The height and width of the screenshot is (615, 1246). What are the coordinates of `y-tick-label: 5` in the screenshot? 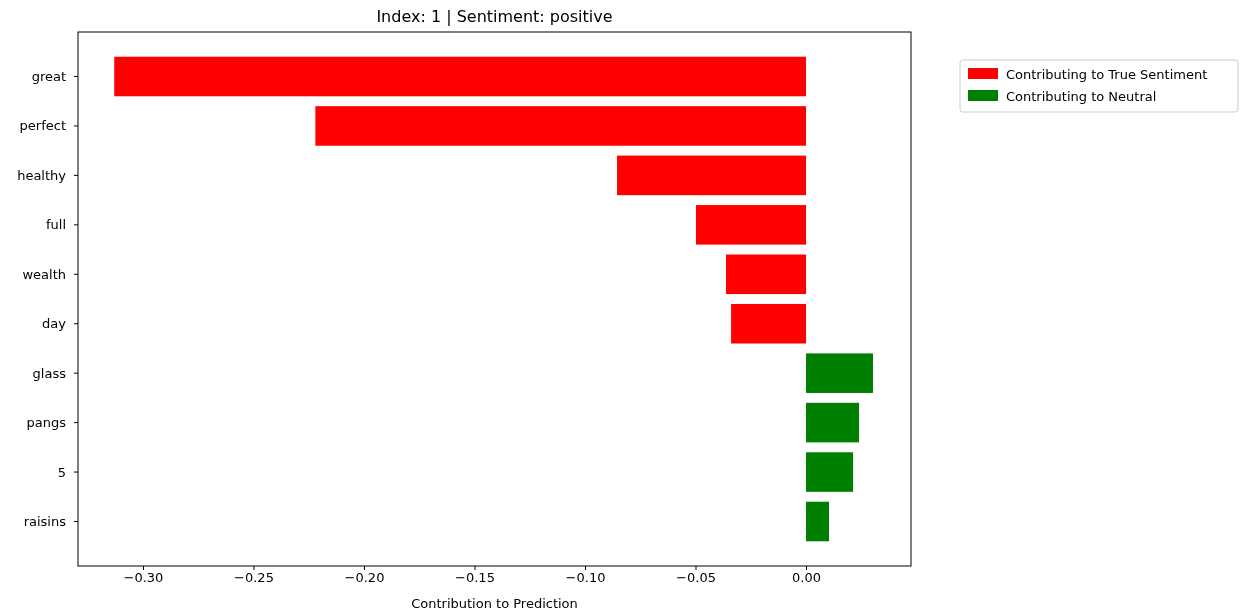 It's located at (61, 472).